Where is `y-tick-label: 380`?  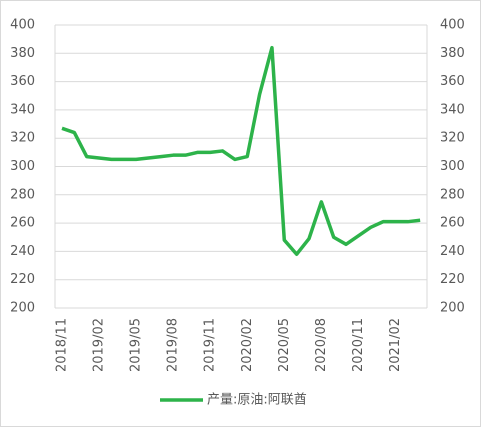 y-tick-label: 380 is located at coordinates (22, 53).